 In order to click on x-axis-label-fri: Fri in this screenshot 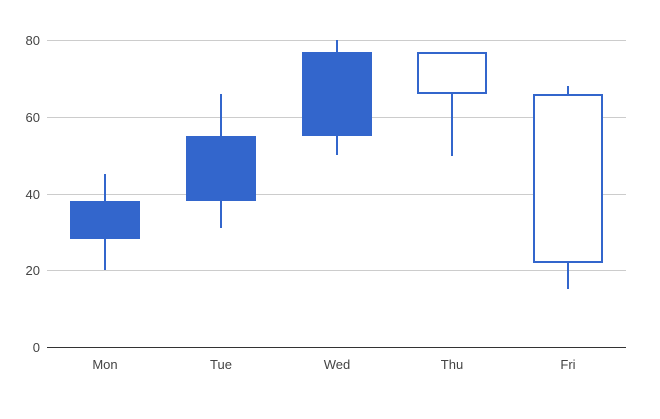, I will do `click(568, 364)`.